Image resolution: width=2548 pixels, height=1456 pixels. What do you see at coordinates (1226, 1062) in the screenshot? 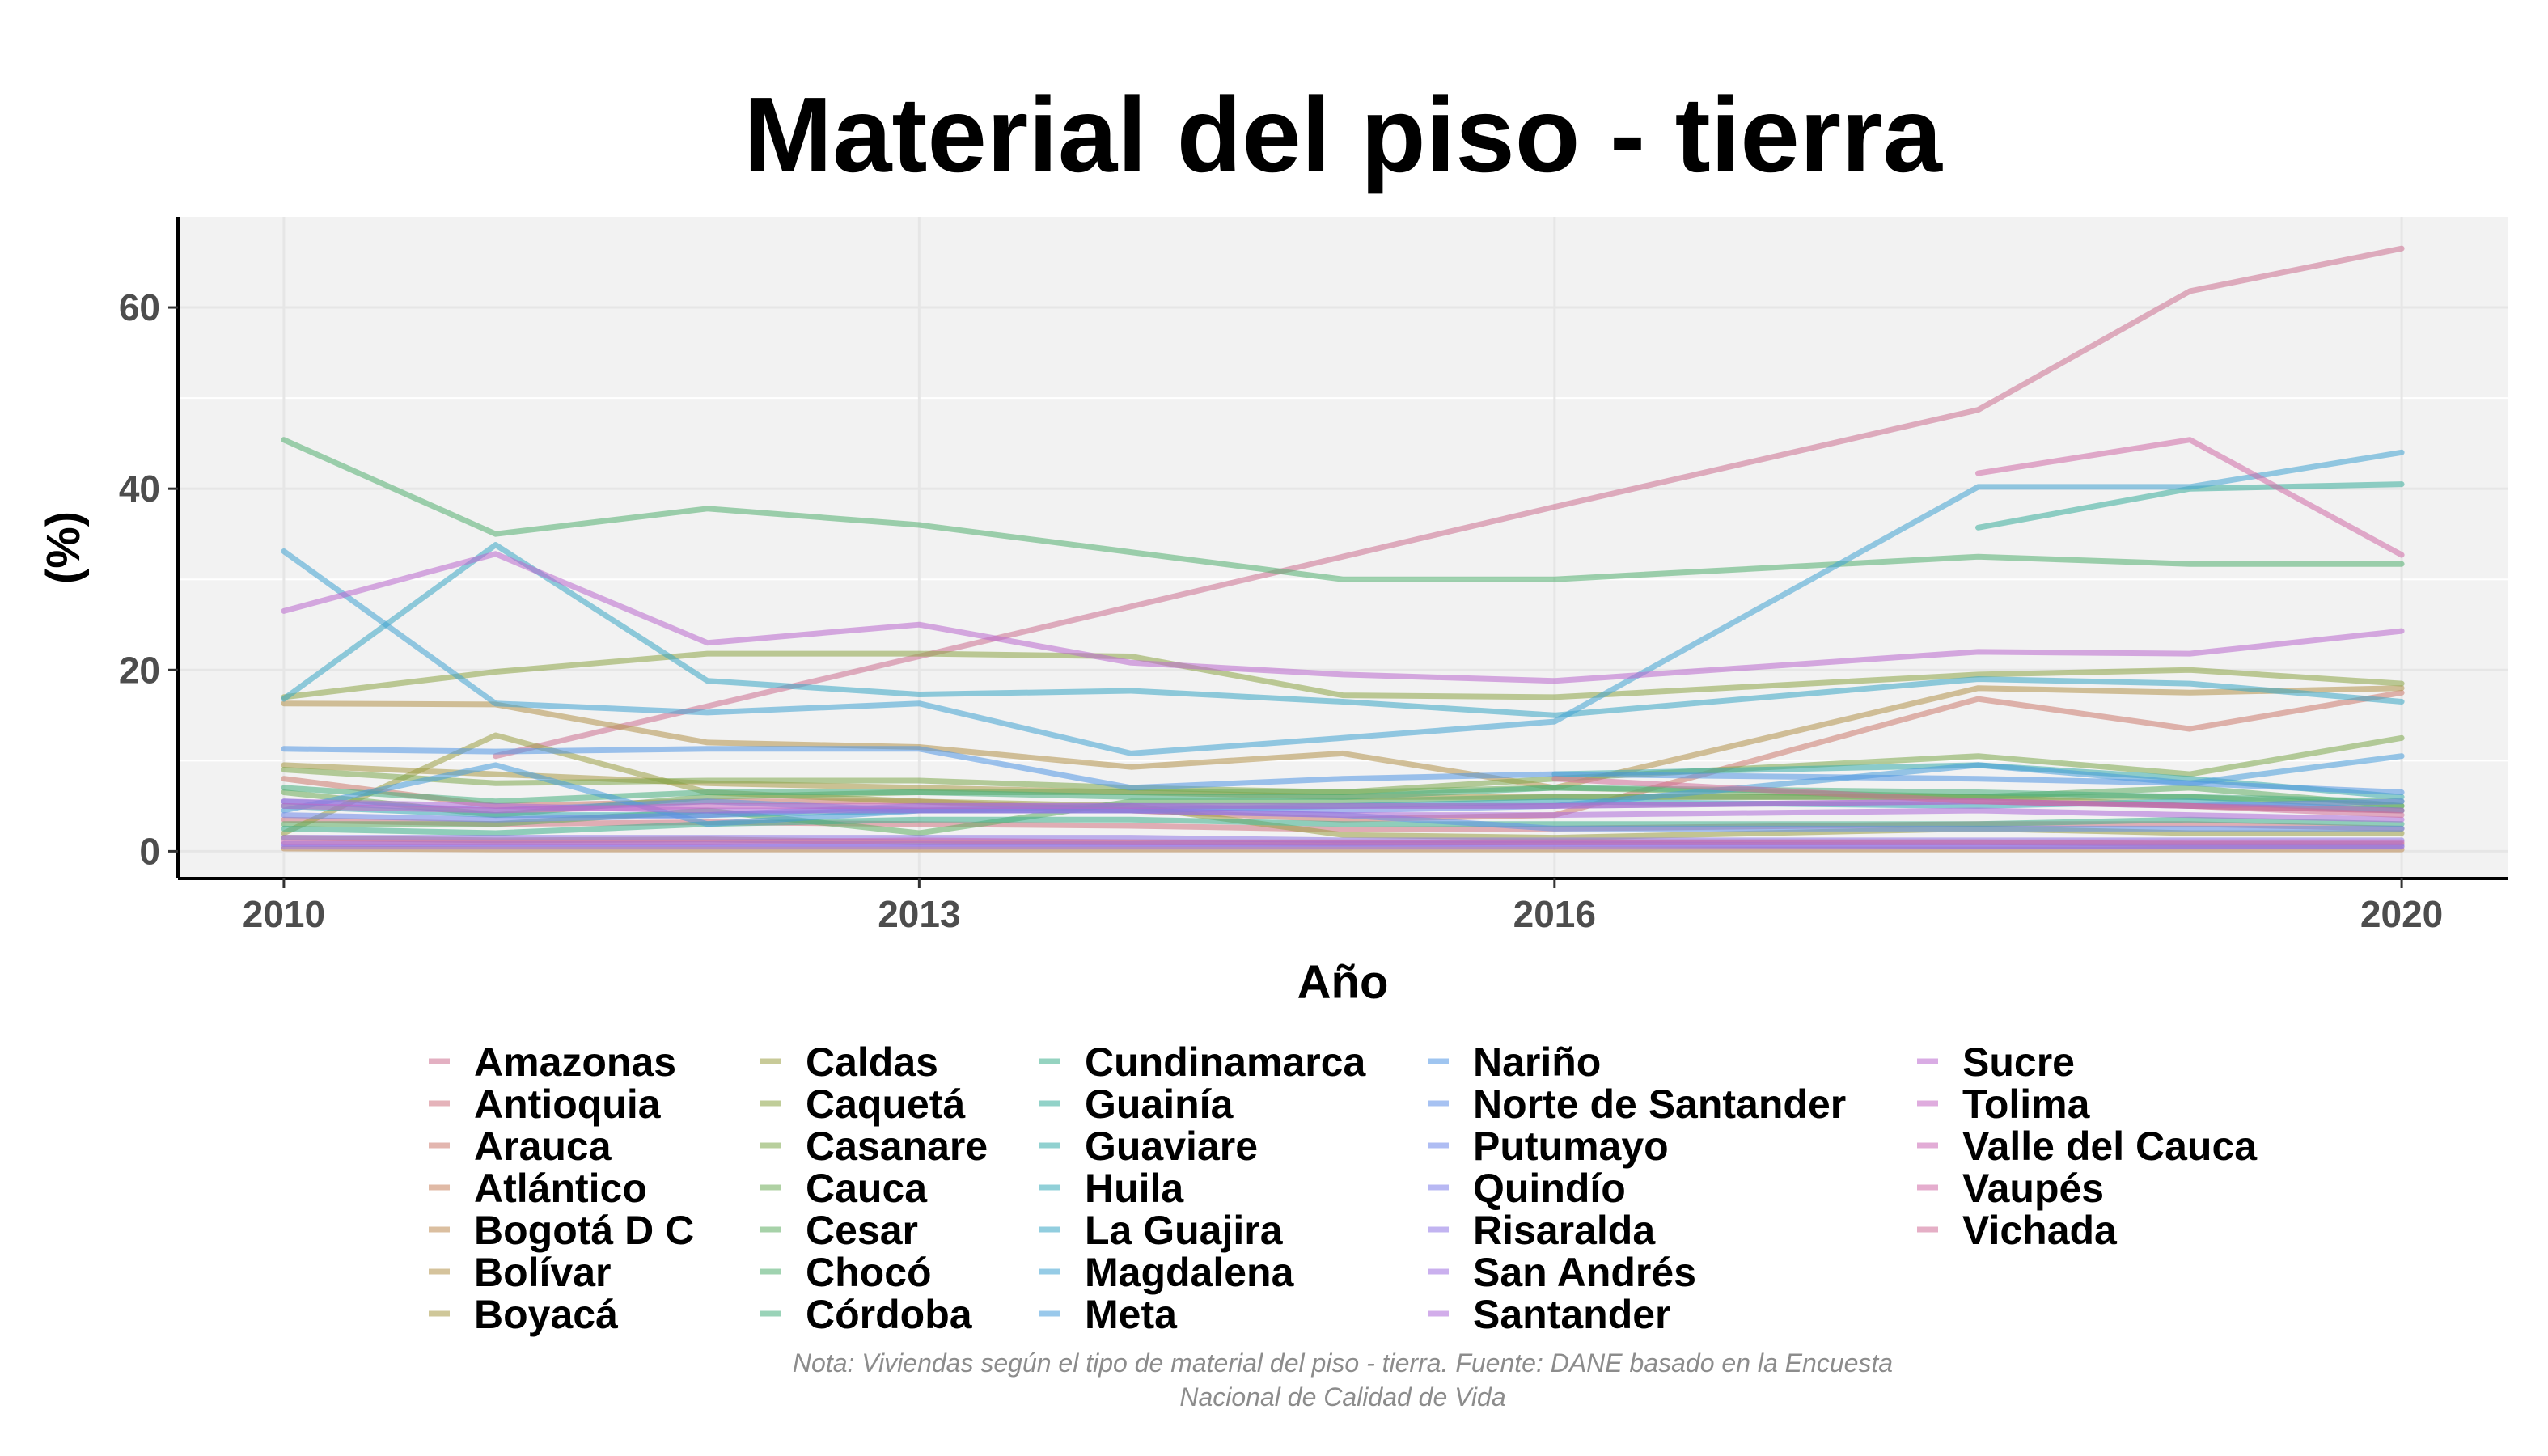
I see `legend-label: Cundinamarca` at bounding box center [1226, 1062].